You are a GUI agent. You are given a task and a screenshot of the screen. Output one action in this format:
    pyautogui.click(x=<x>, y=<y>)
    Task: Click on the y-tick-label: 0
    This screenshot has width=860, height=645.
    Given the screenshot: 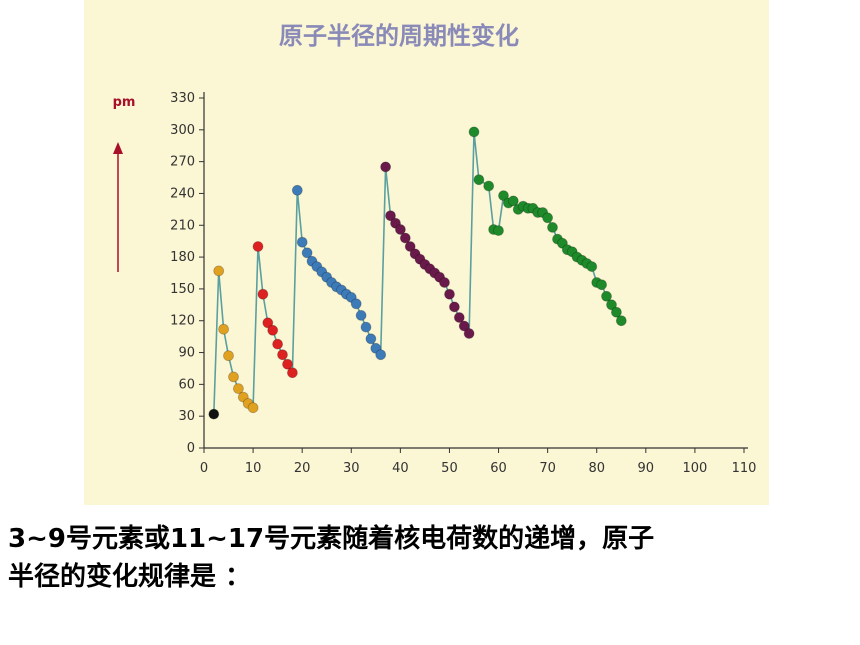 What is the action you would take?
    pyautogui.click(x=191, y=448)
    